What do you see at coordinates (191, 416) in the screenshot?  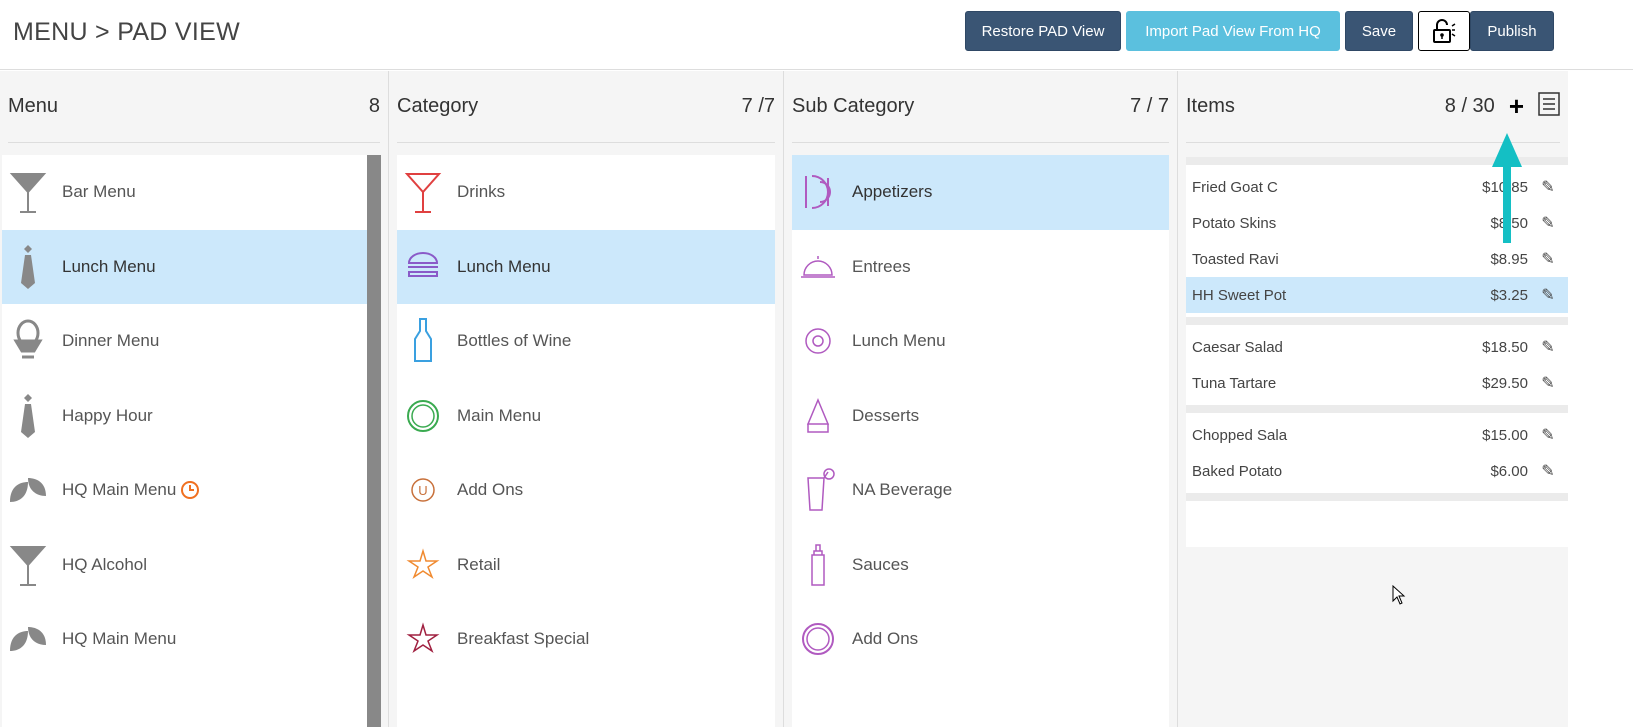 I see `list-item: Happy Hour` at bounding box center [191, 416].